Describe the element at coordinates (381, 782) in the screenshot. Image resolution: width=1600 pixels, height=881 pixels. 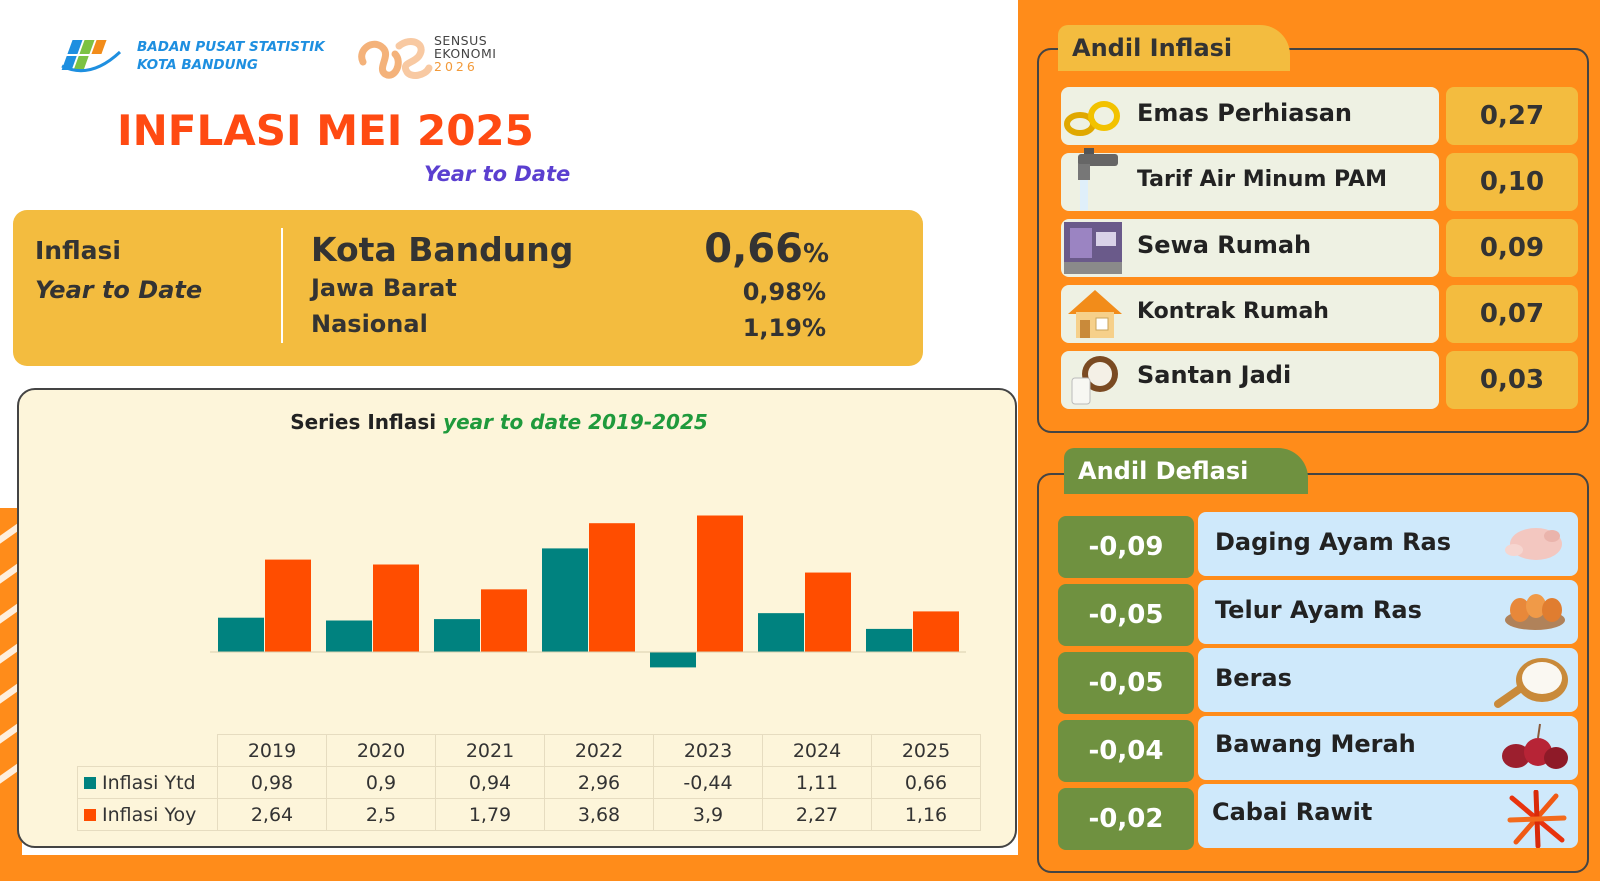
I see `ytd-2020: 0,9` at that location.